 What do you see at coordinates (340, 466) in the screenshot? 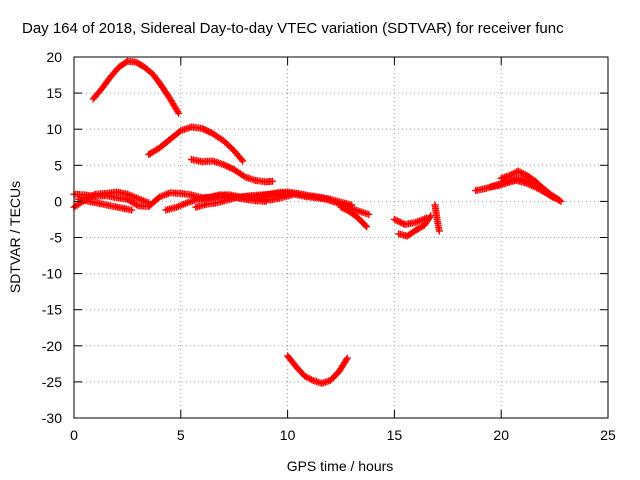
I see `x-axis-label: GPS time / hours` at bounding box center [340, 466].